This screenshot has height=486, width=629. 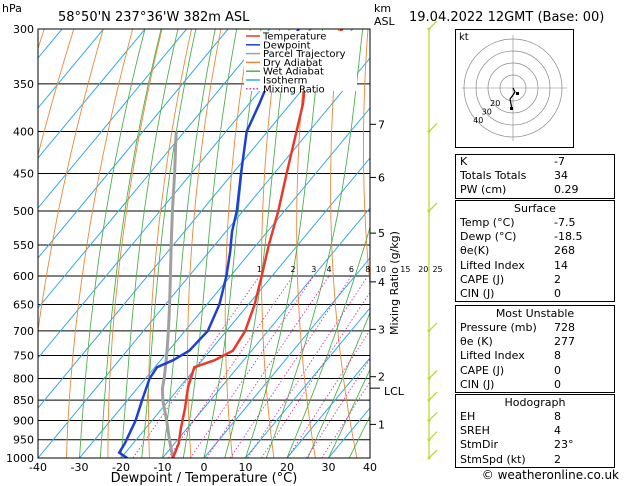 What do you see at coordinates (564, 327) in the screenshot?
I see `mu-pressure-value: 728` at bounding box center [564, 327].